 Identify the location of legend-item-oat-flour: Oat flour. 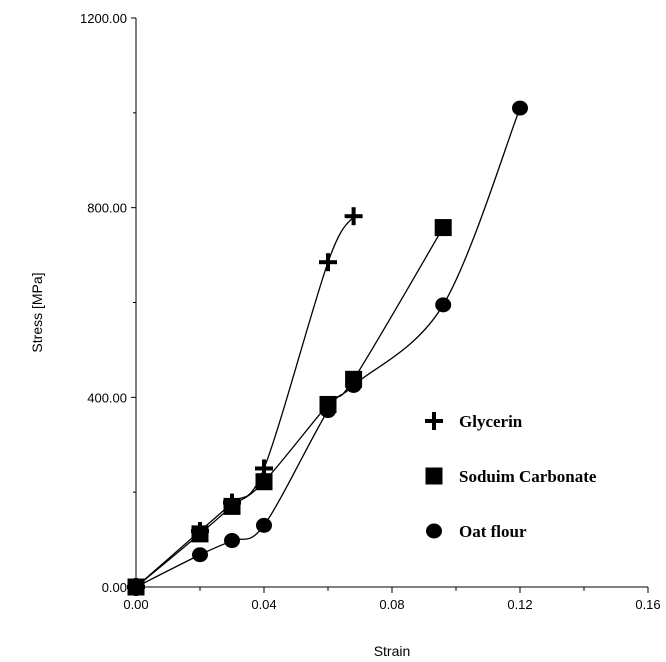
(476, 531).